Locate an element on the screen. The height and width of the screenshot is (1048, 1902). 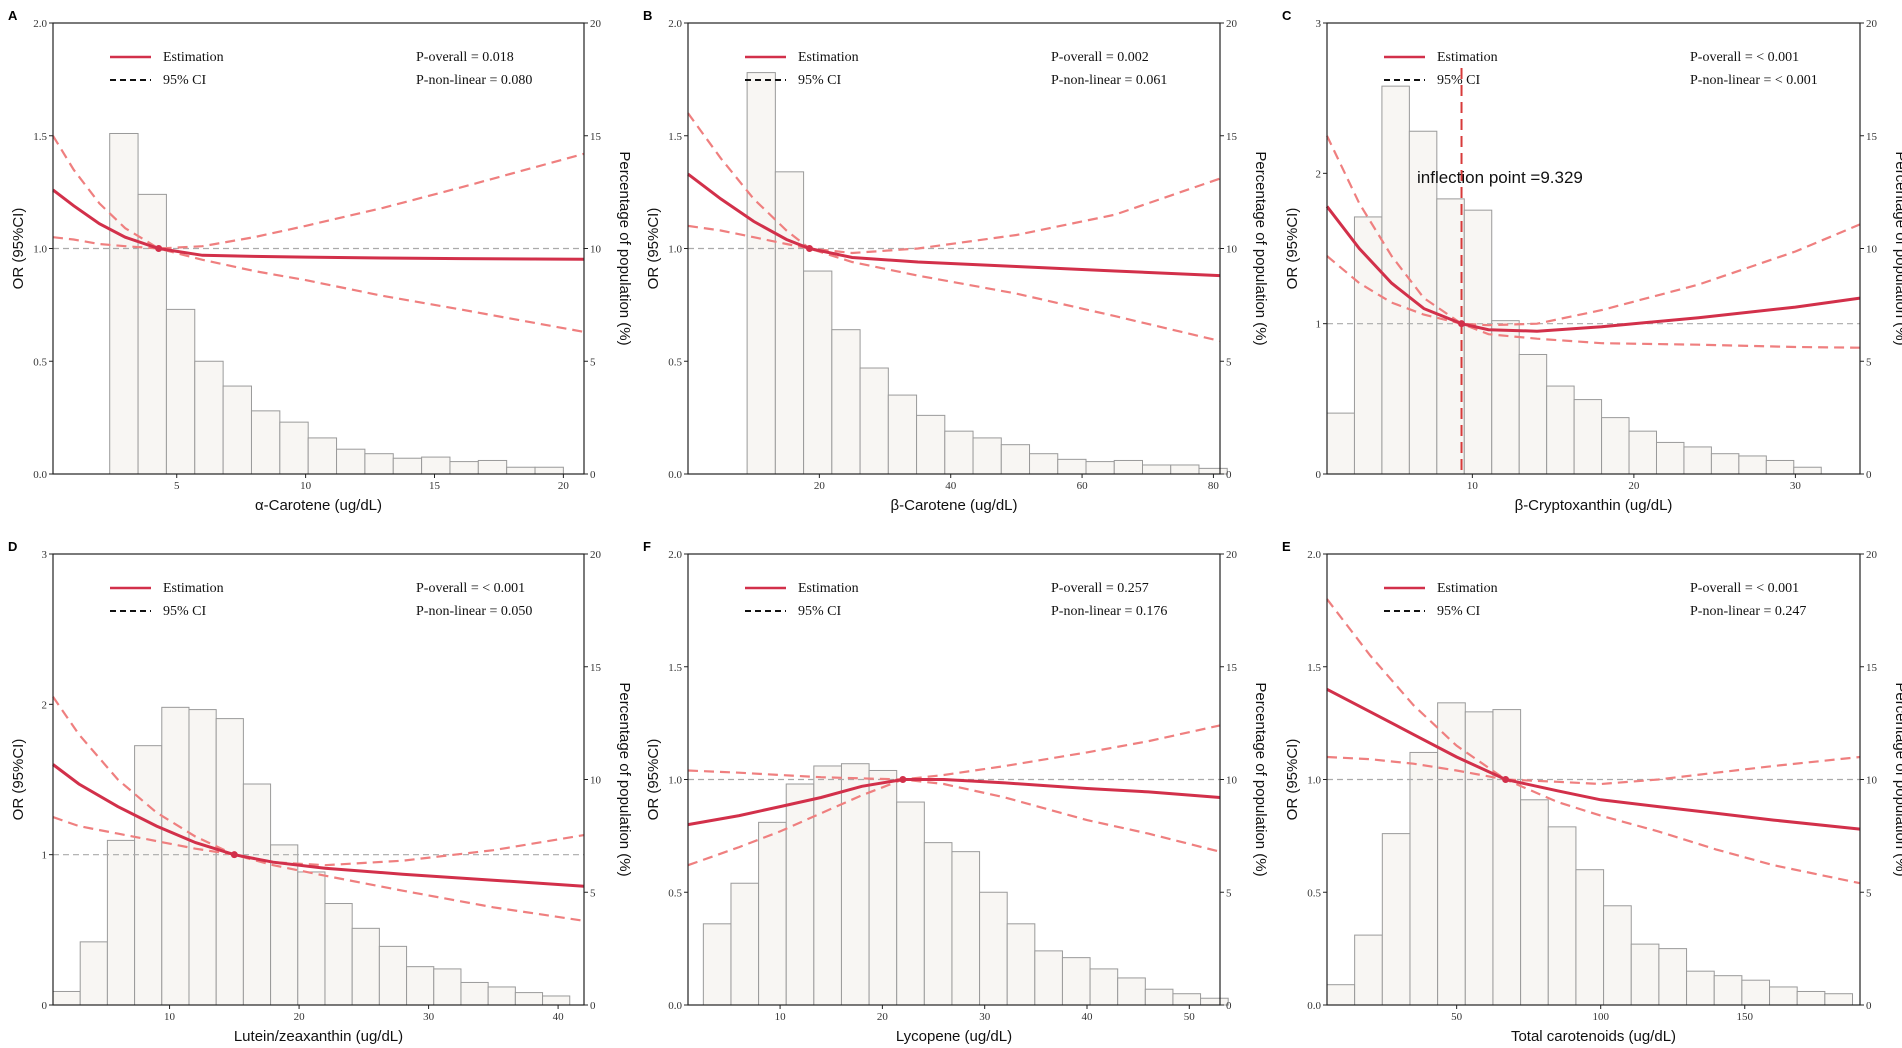
y-tick-label: 0.0 is located at coordinates (40, 475).